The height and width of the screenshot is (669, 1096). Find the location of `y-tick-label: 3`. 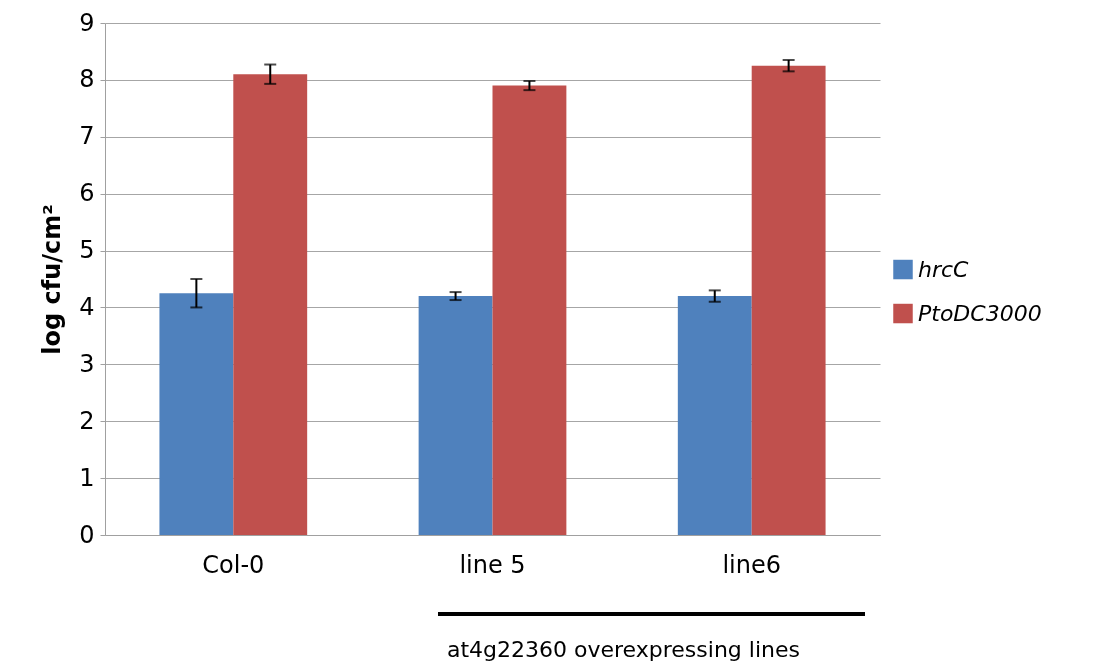

y-tick-label: 3 is located at coordinates (87, 363).